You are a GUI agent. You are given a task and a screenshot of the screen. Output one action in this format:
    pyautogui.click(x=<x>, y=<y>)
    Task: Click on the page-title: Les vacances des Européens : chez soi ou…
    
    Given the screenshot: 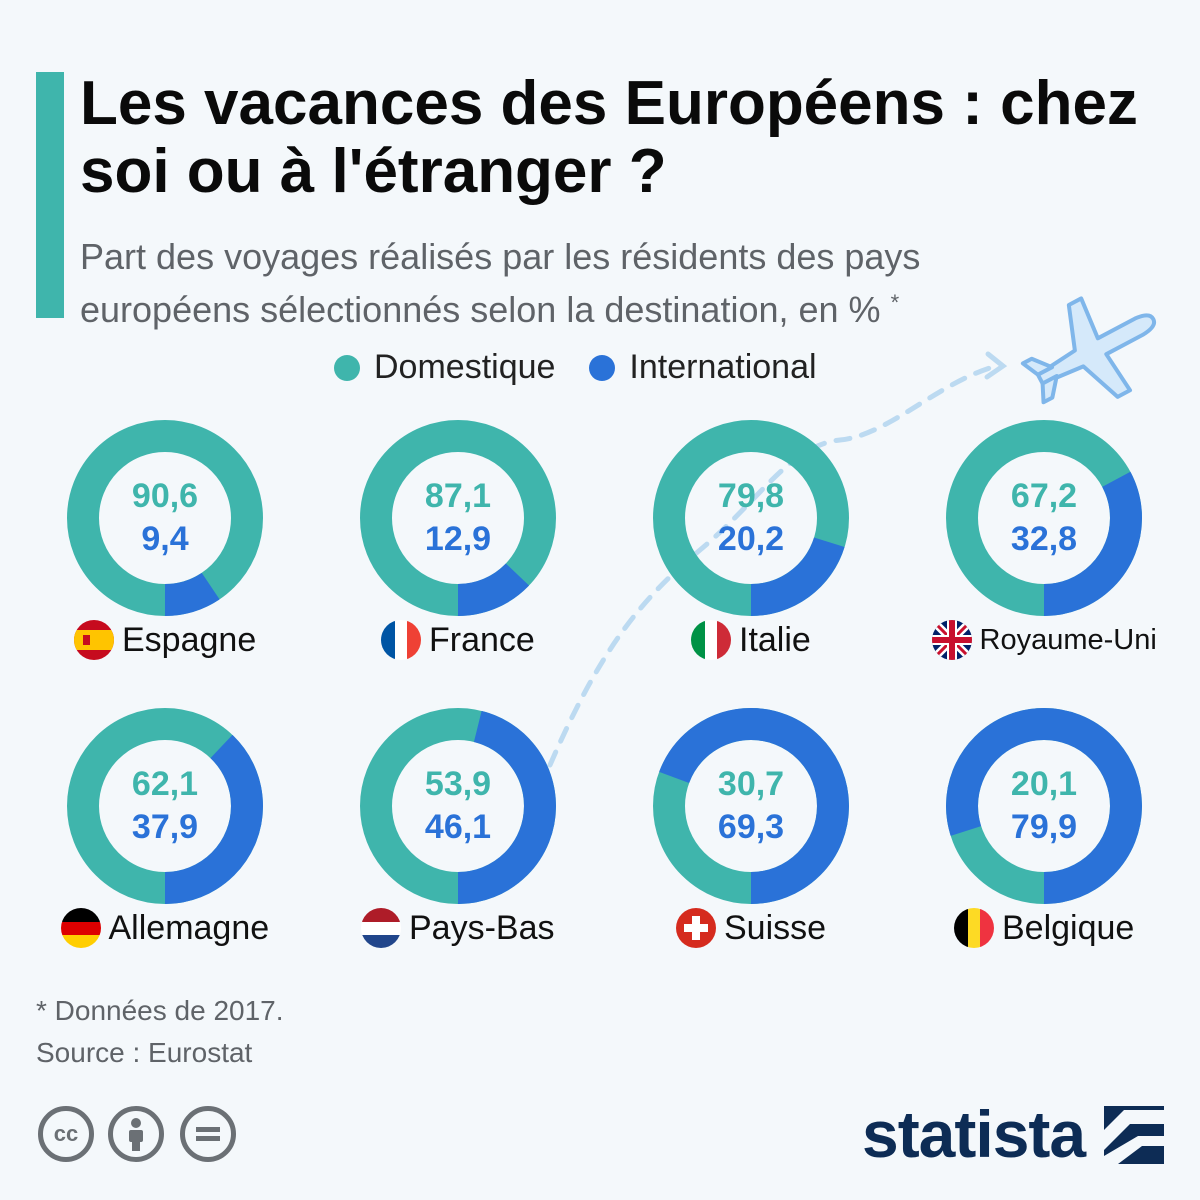 What is the action you would take?
    pyautogui.click(x=609, y=137)
    